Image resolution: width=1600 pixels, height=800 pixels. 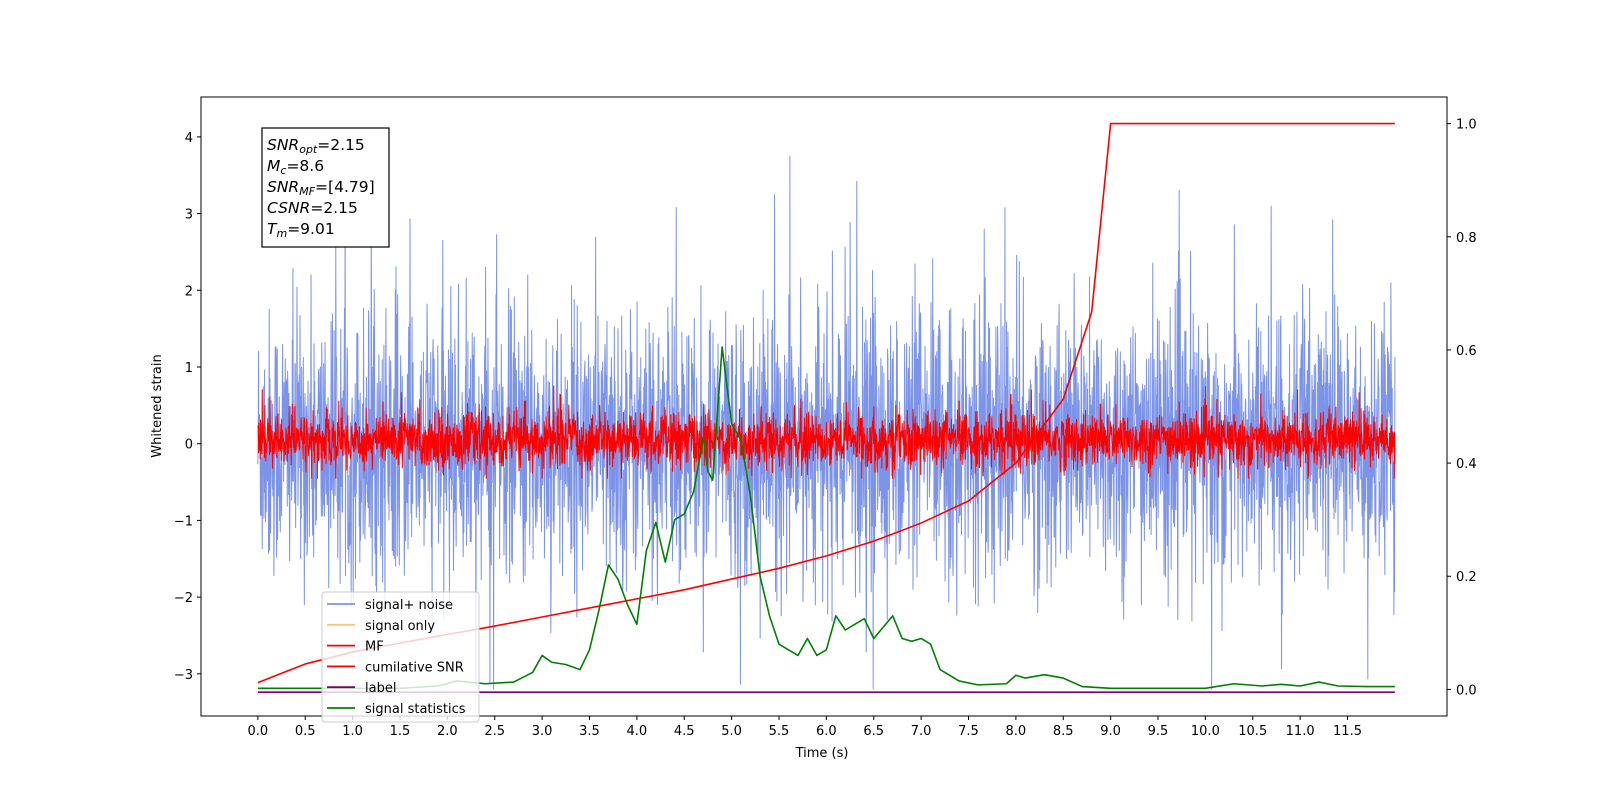 What do you see at coordinates (1205, 731) in the screenshot?
I see `x-tick-label: 10.0` at bounding box center [1205, 731].